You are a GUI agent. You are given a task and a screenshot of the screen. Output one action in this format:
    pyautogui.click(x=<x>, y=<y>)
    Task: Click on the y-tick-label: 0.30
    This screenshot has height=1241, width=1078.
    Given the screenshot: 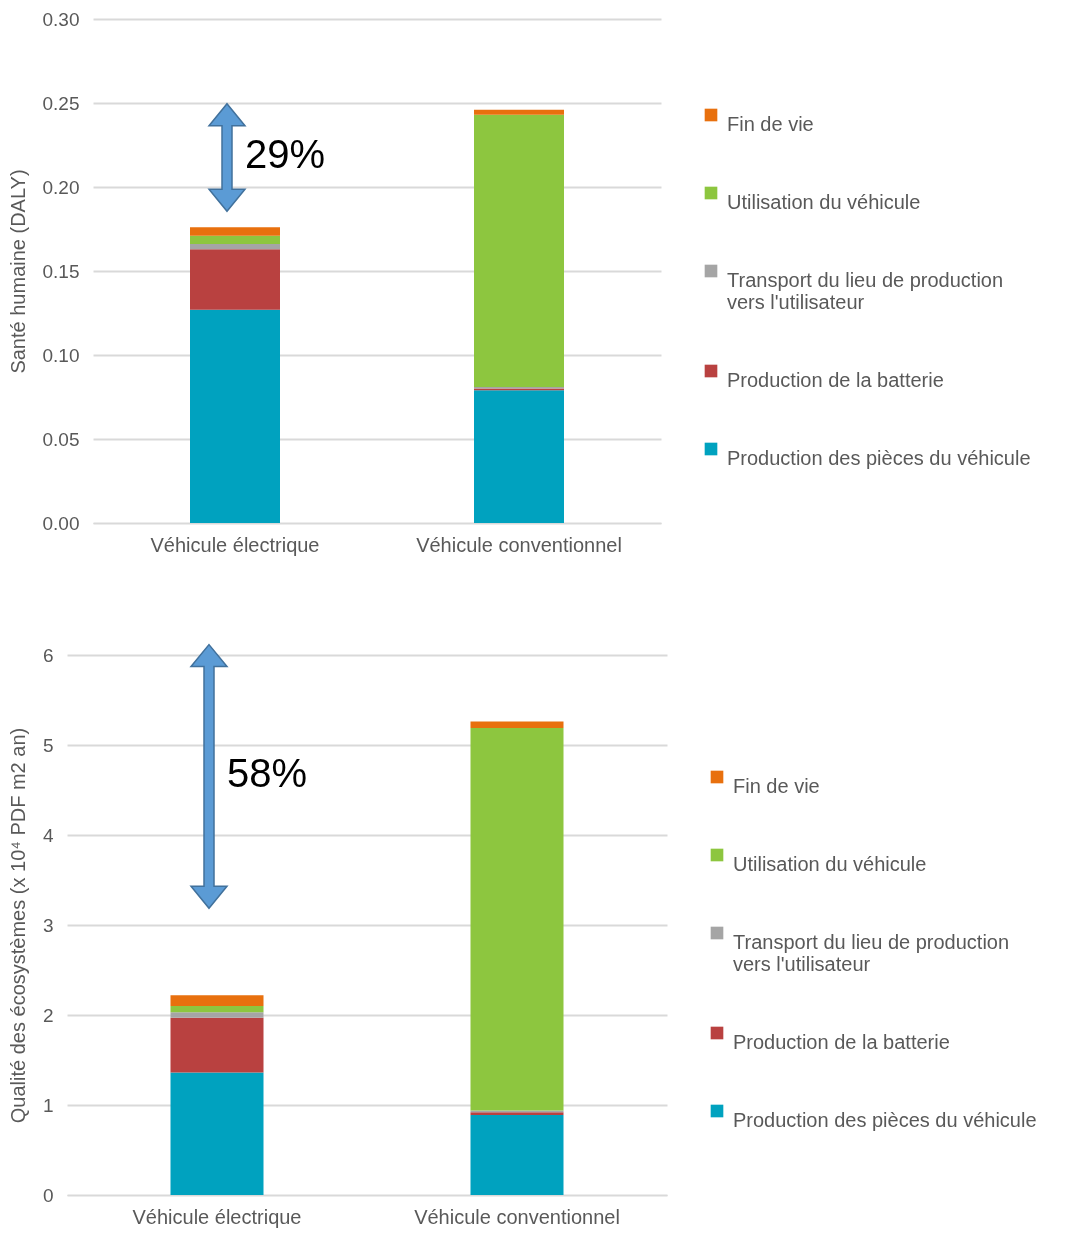 What is the action you would take?
    pyautogui.click(x=61, y=19)
    